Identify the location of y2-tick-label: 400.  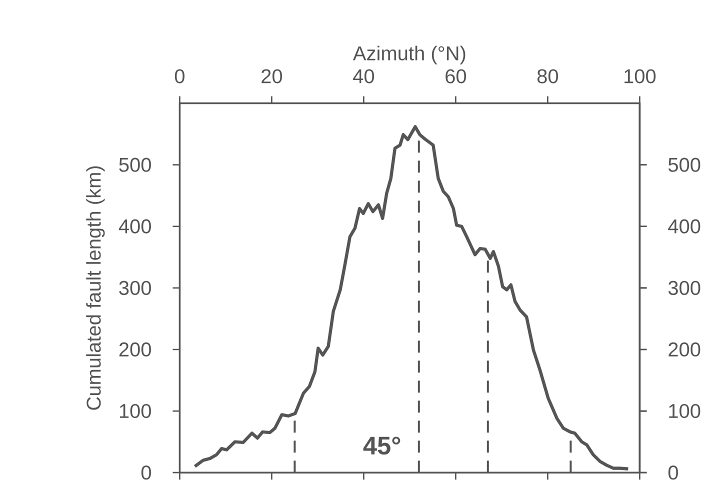
(684, 226).